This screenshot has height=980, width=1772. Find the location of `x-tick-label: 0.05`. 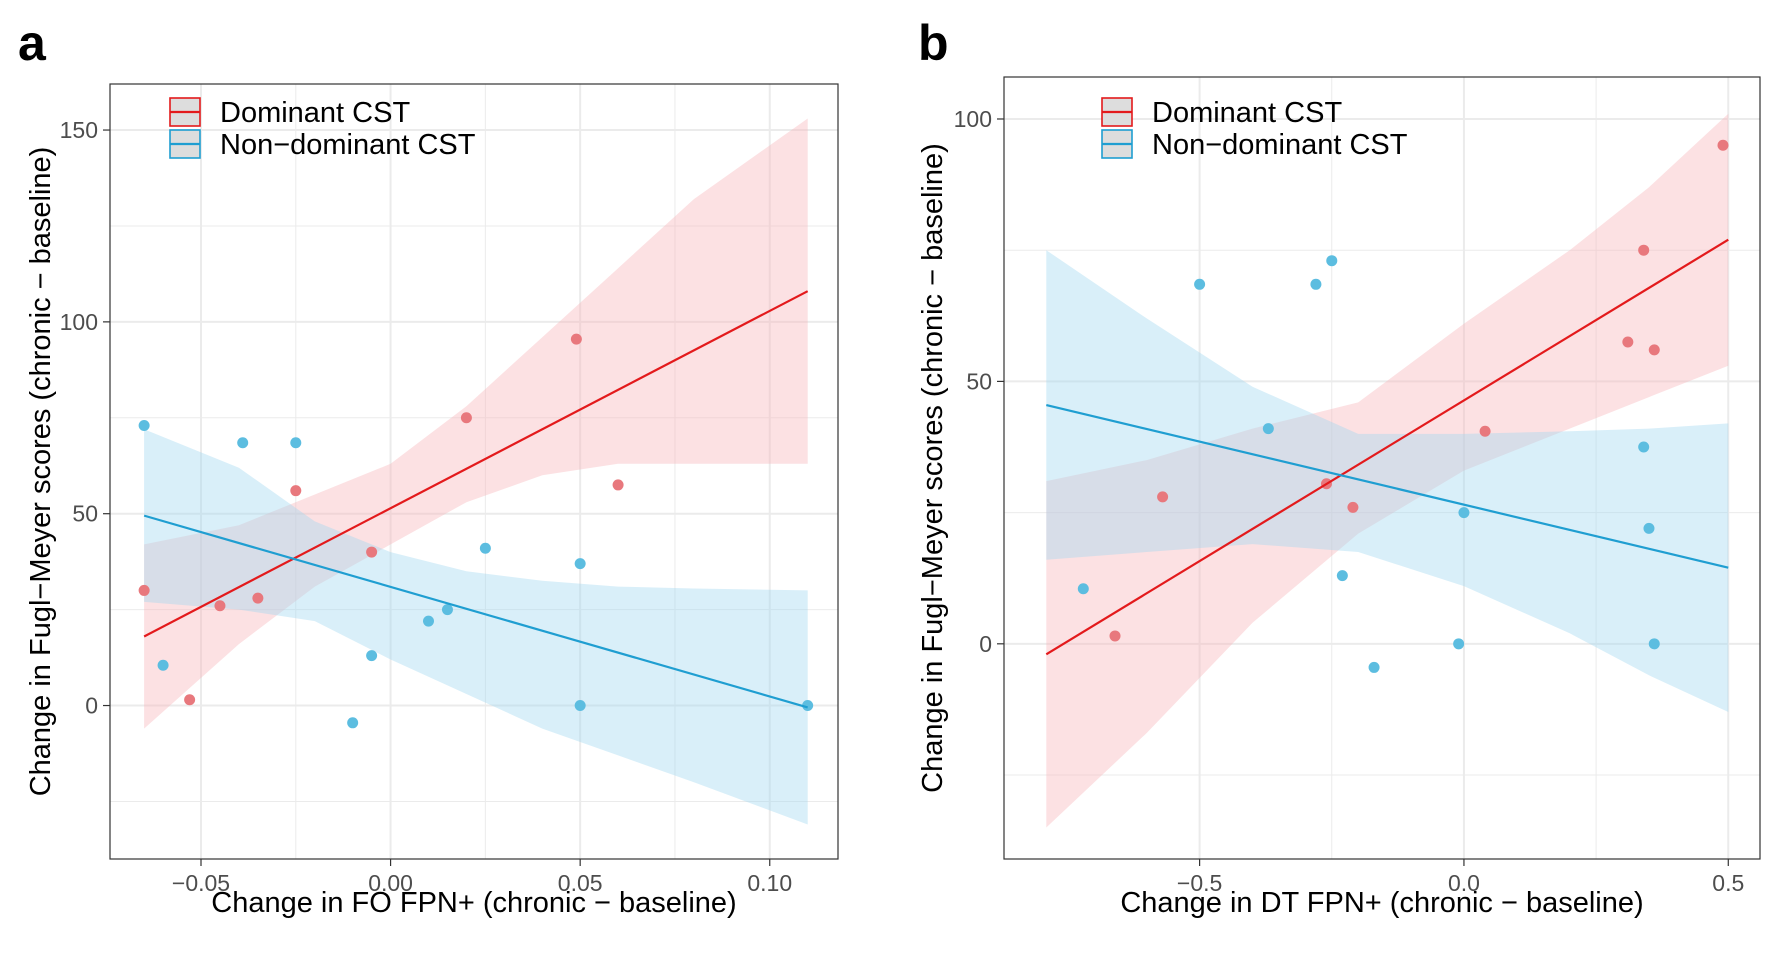

x-tick-label: 0.05 is located at coordinates (580, 883).